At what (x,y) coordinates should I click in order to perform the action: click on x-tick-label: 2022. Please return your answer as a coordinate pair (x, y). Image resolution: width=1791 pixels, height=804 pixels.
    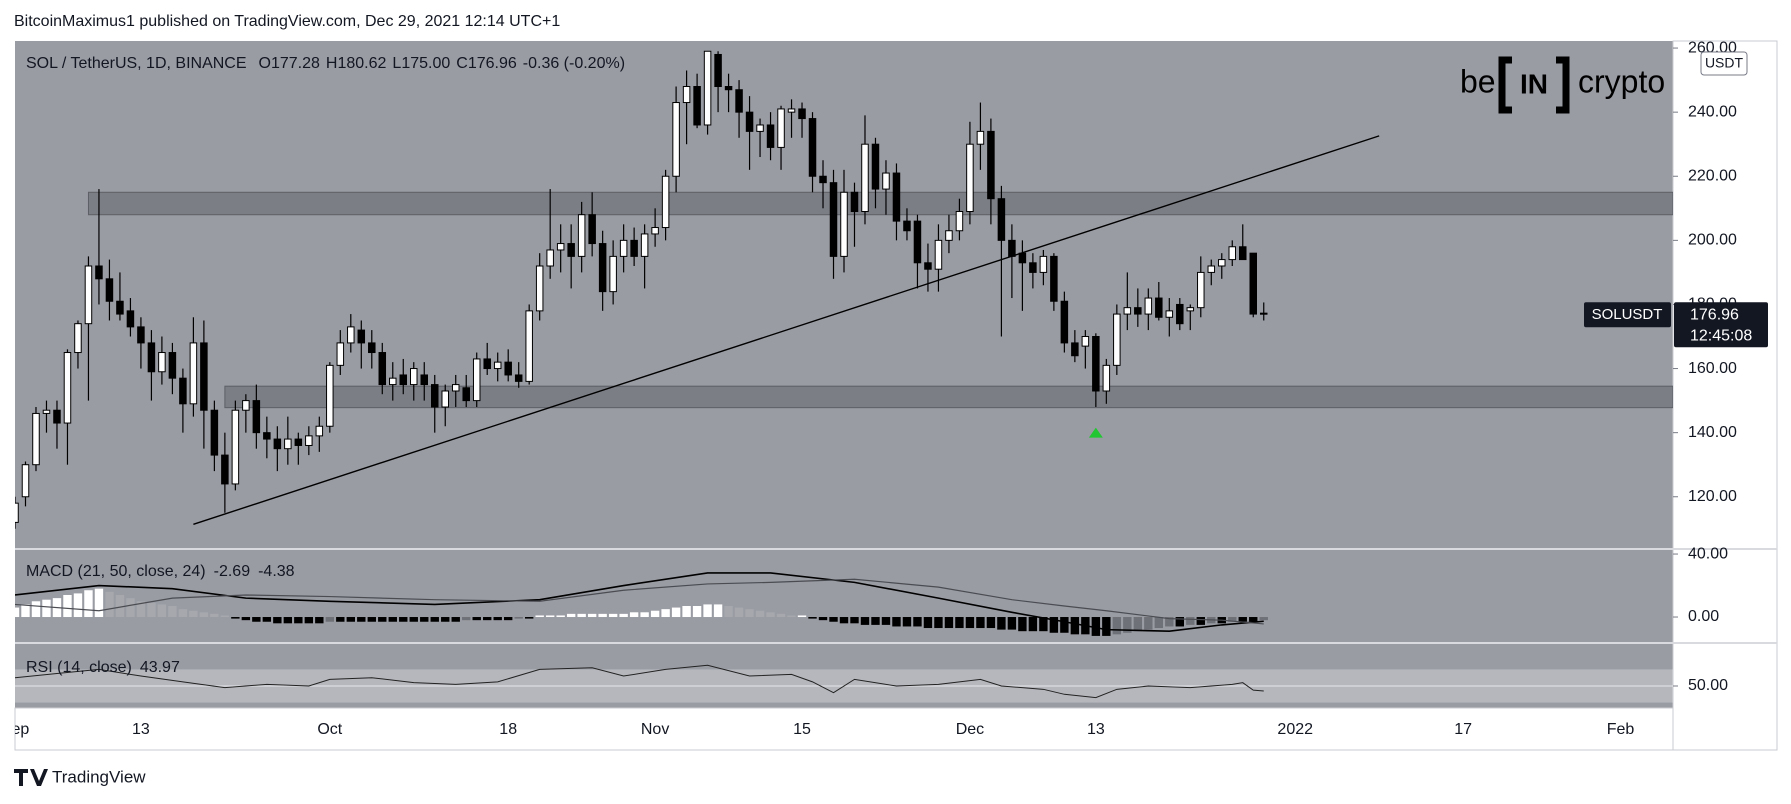
    Looking at the image, I should click on (1295, 729).